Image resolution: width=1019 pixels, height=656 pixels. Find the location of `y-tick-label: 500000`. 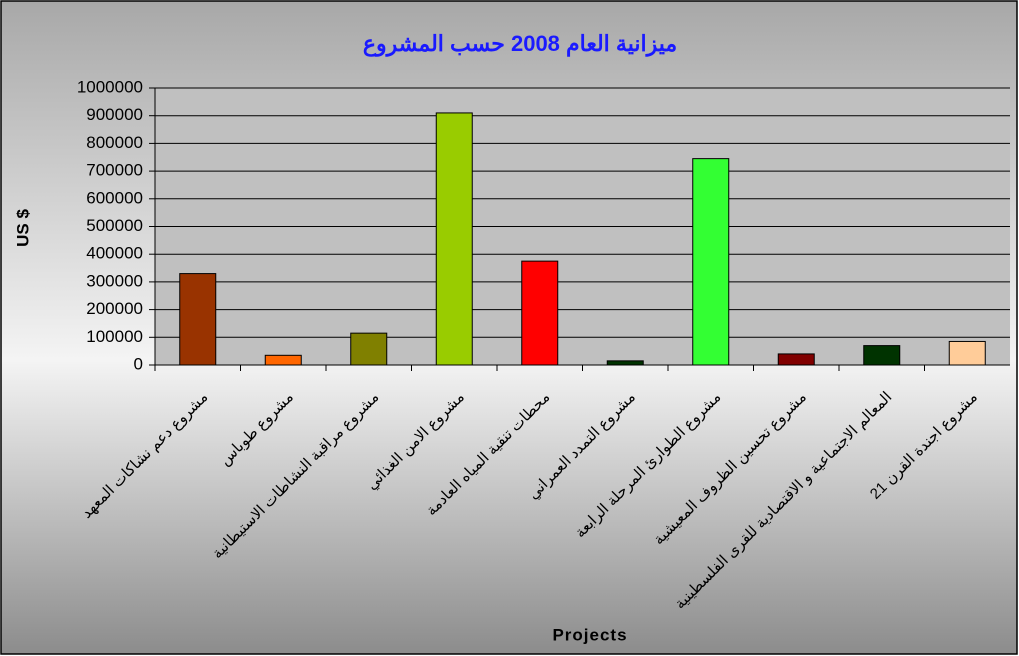

y-tick-label: 500000 is located at coordinates (114, 225).